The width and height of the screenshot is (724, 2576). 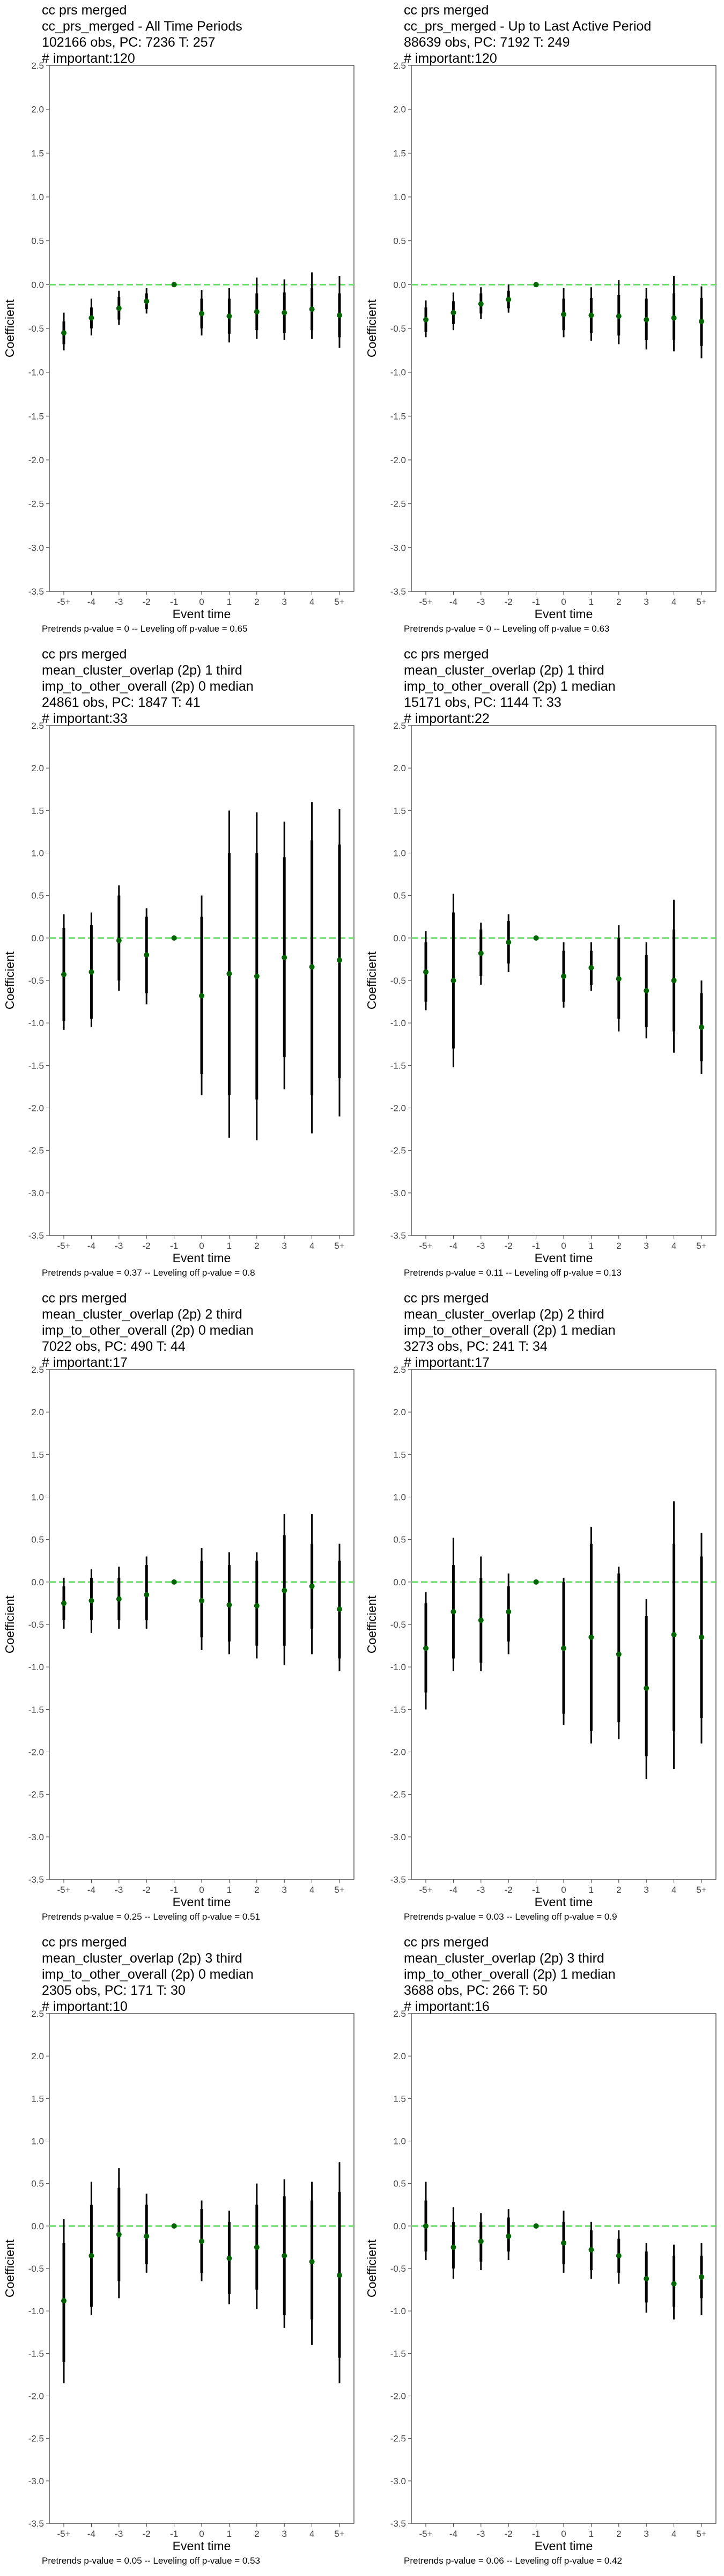 I want to click on x-tick-label: -3, so click(x=481, y=2534).